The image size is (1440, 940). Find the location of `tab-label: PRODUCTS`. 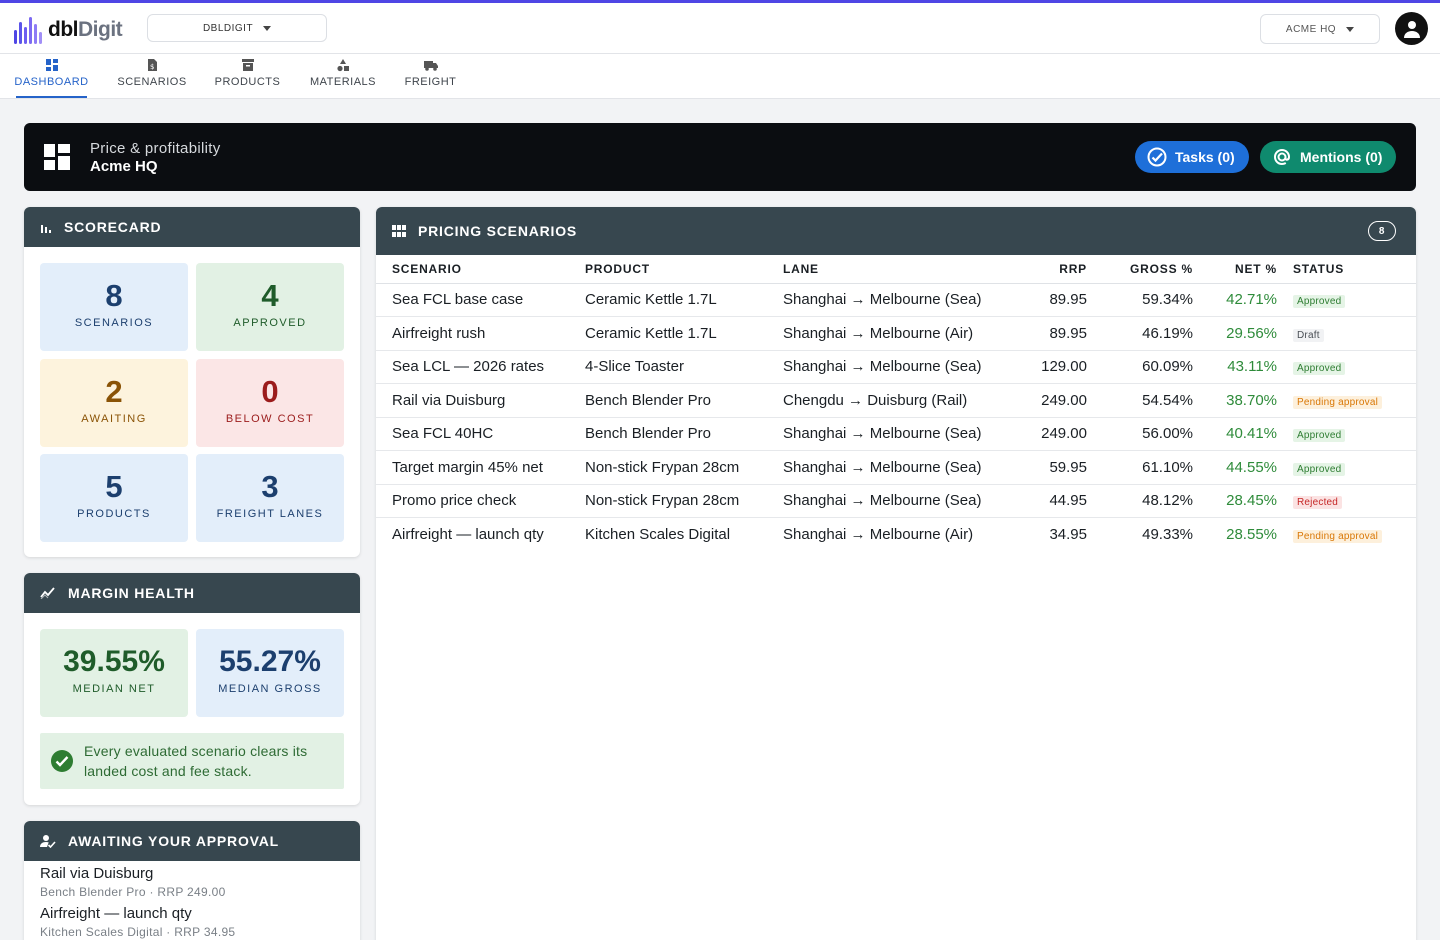

tab-label: PRODUCTS is located at coordinates (247, 82).